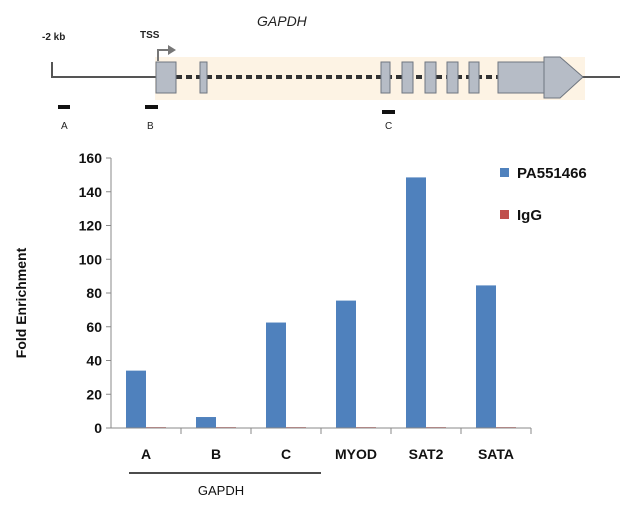 This screenshot has height=513, width=635. I want to click on primer-a-bar, so click(64, 107).